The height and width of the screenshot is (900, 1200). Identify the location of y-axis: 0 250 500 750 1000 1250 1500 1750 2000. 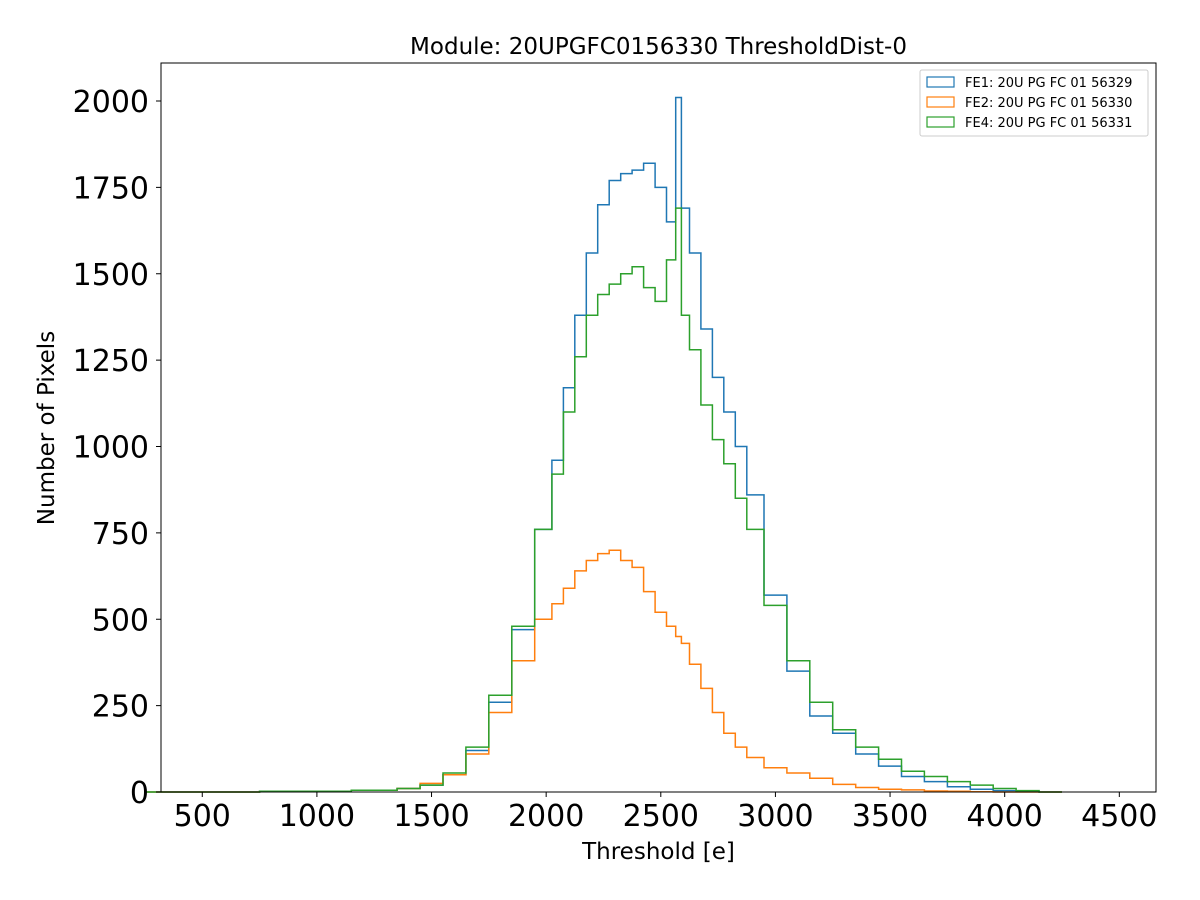
(117, 448).